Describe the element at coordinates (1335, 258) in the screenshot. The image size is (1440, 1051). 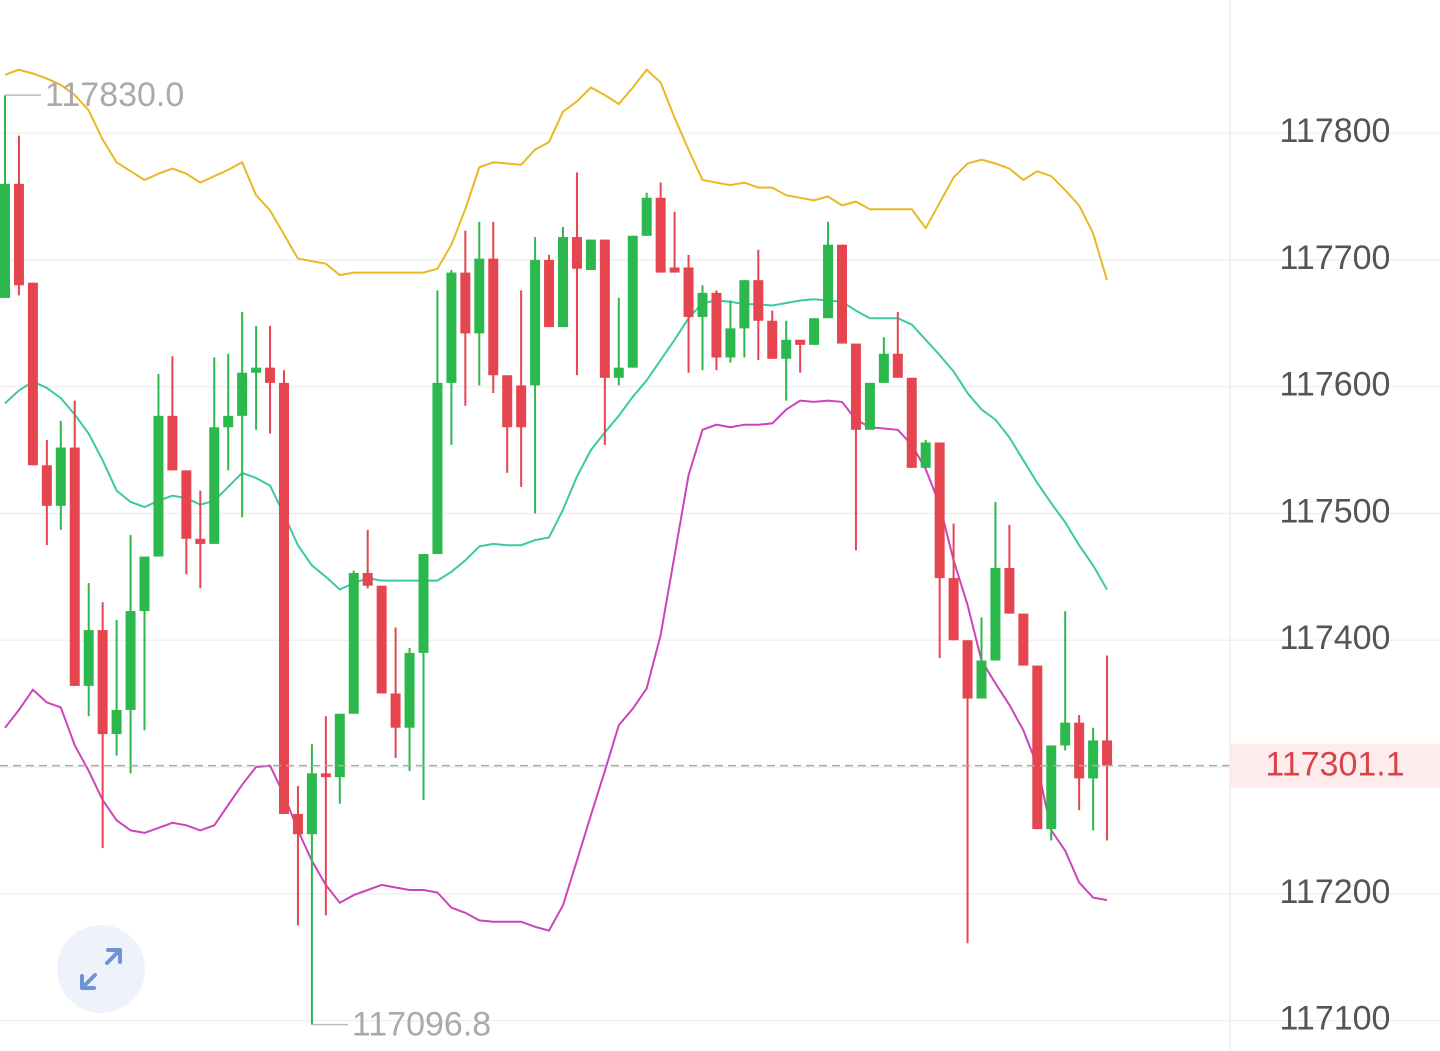
I see `y-tick-label: 117700` at that location.